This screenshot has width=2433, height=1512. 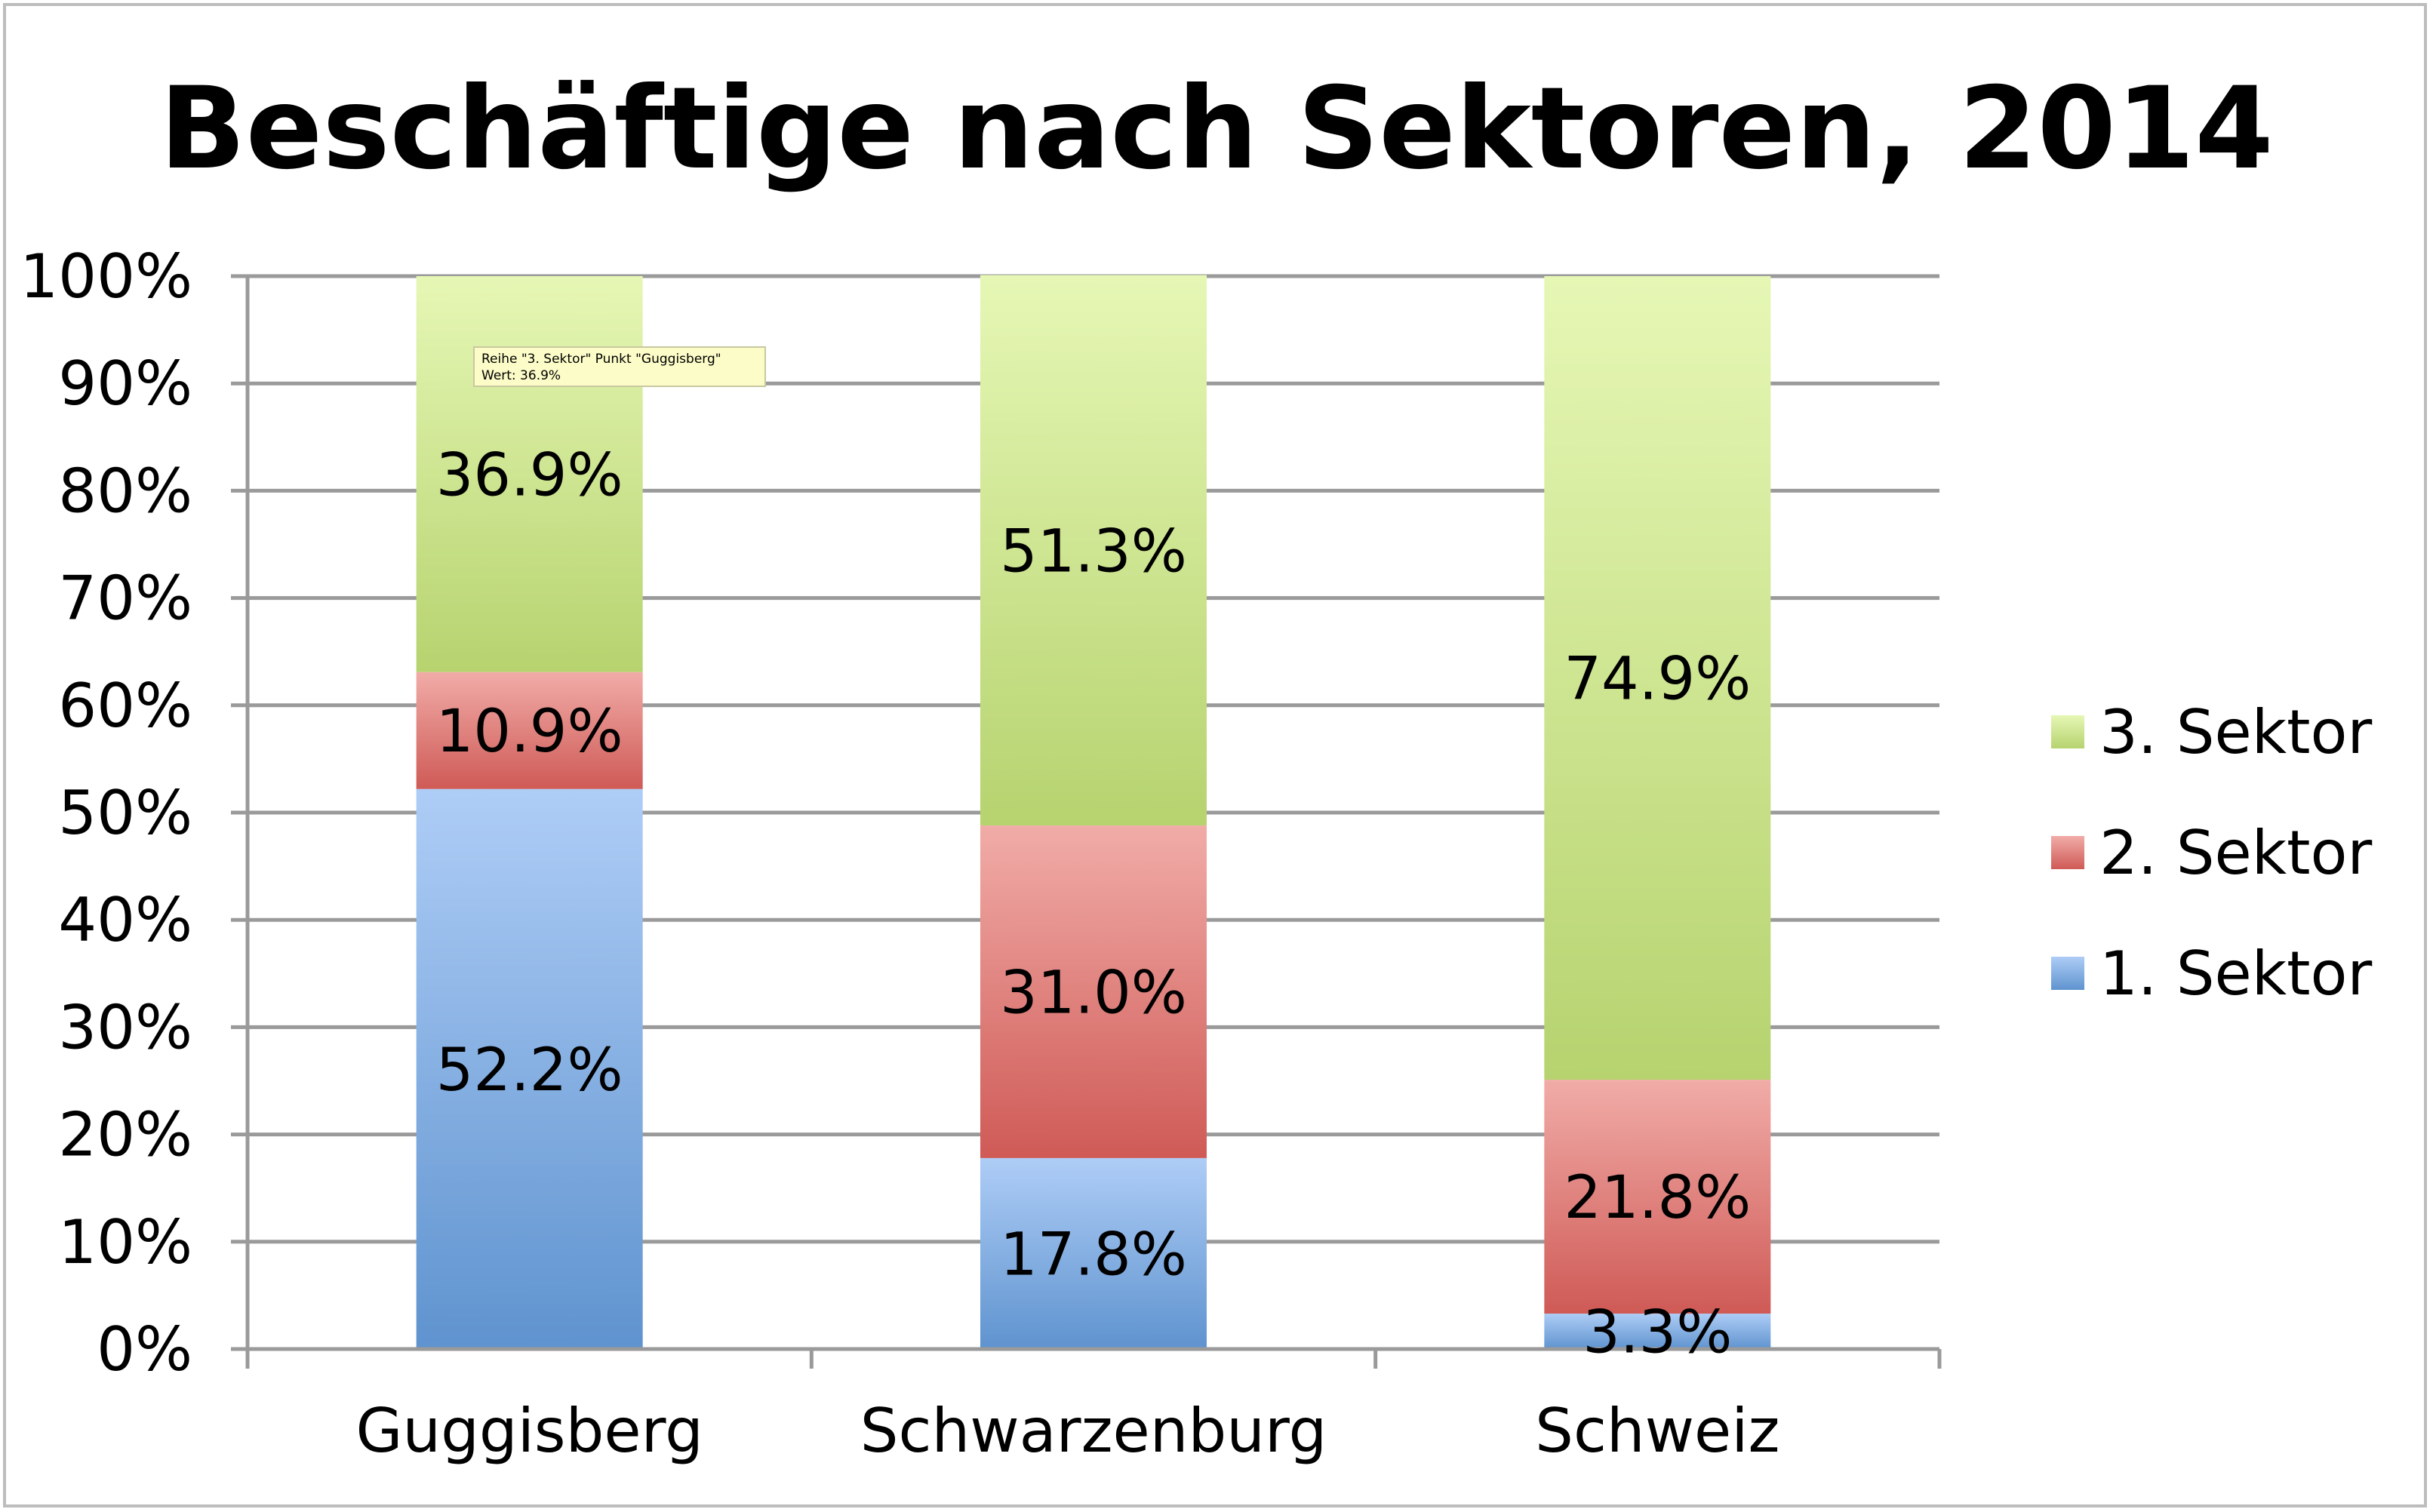 I want to click on legend: 3. Sektor 2. Sektor 1. Sektor, so click(x=2211, y=853).